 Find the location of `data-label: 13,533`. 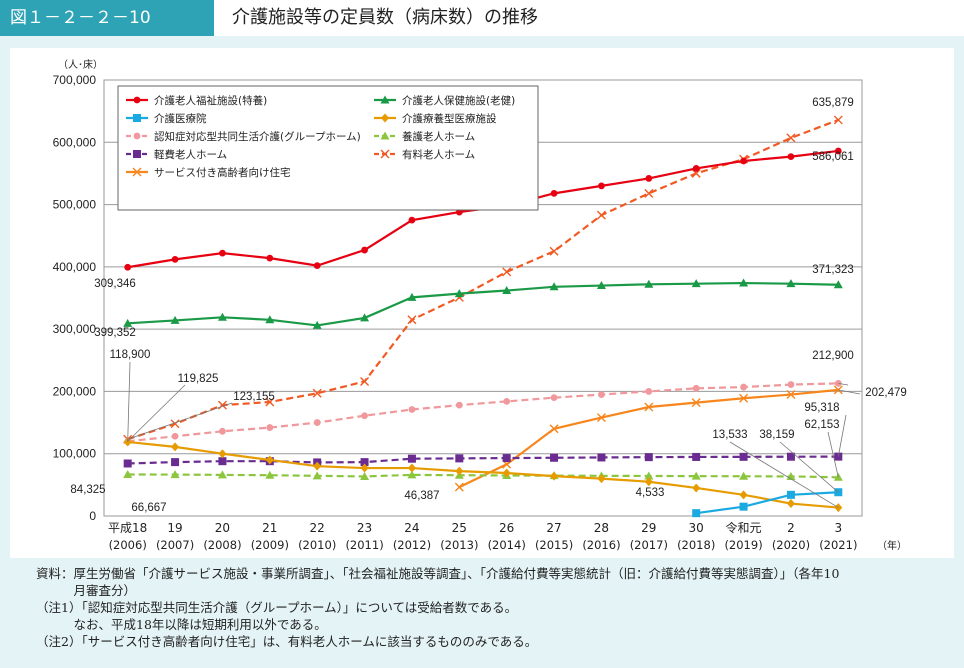

data-label: 13,533 is located at coordinates (729, 435).